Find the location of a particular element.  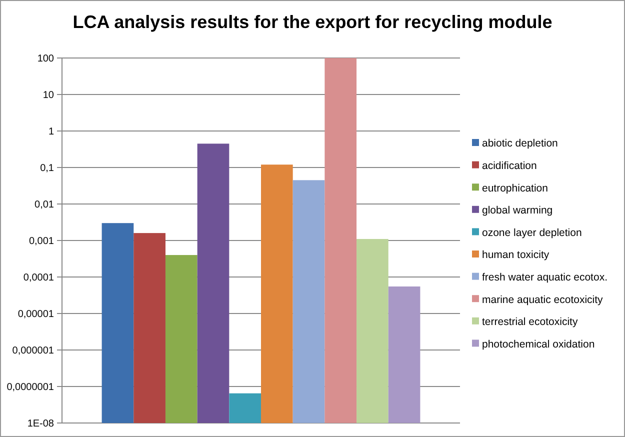

legend-label: eutrophication is located at coordinates (515, 188).